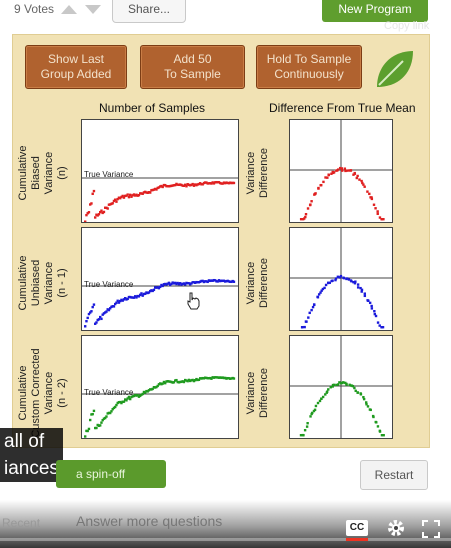 This screenshot has height=548, width=451. I want to click on recent-tab: Recent, so click(21, 523).